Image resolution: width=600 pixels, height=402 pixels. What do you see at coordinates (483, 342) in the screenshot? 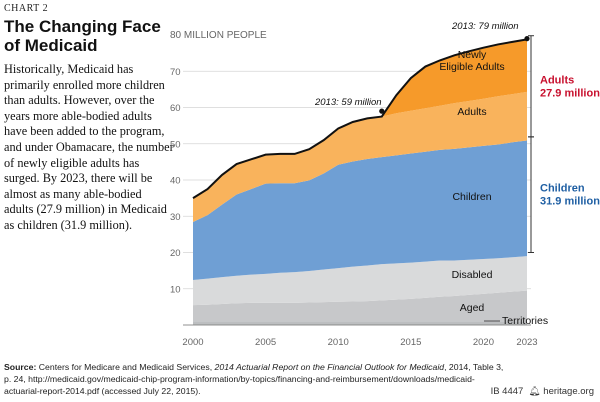
I see `x-tick-label: 2020` at bounding box center [483, 342].